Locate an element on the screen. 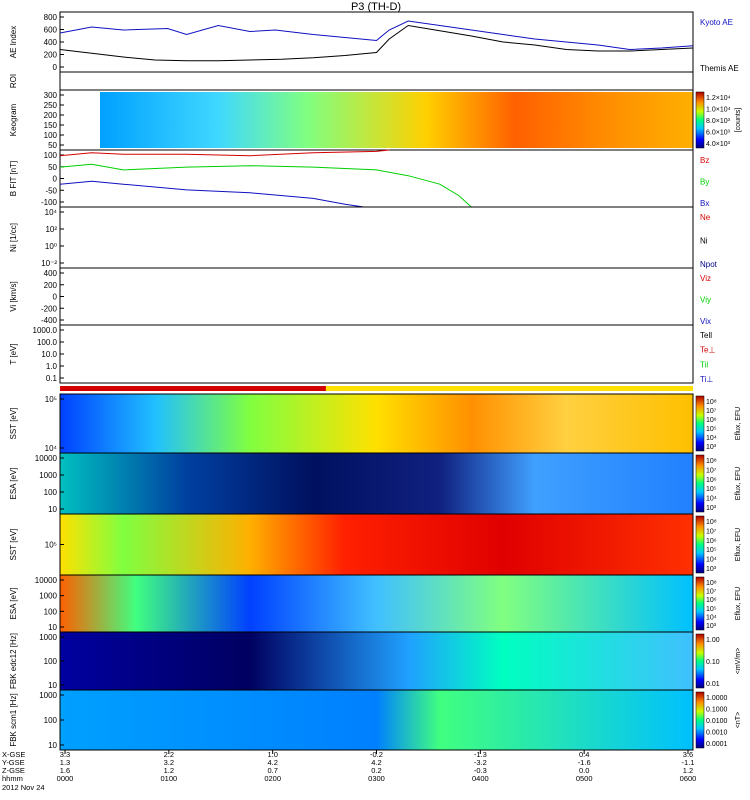  temperature-frame is located at coordinates (376, 354).